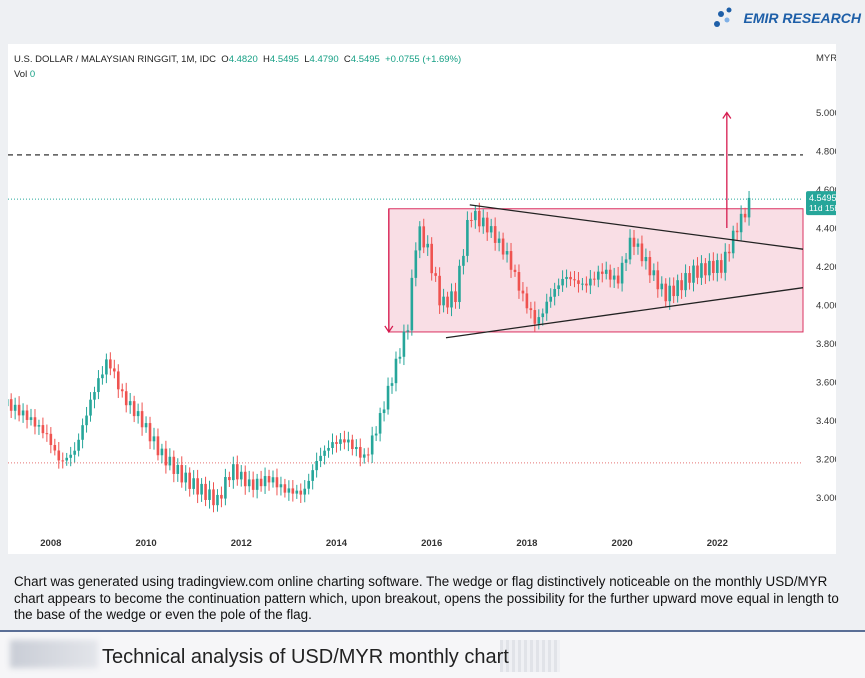 The height and width of the screenshot is (678, 865). I want to click on arrow-head, so click(727, 115).